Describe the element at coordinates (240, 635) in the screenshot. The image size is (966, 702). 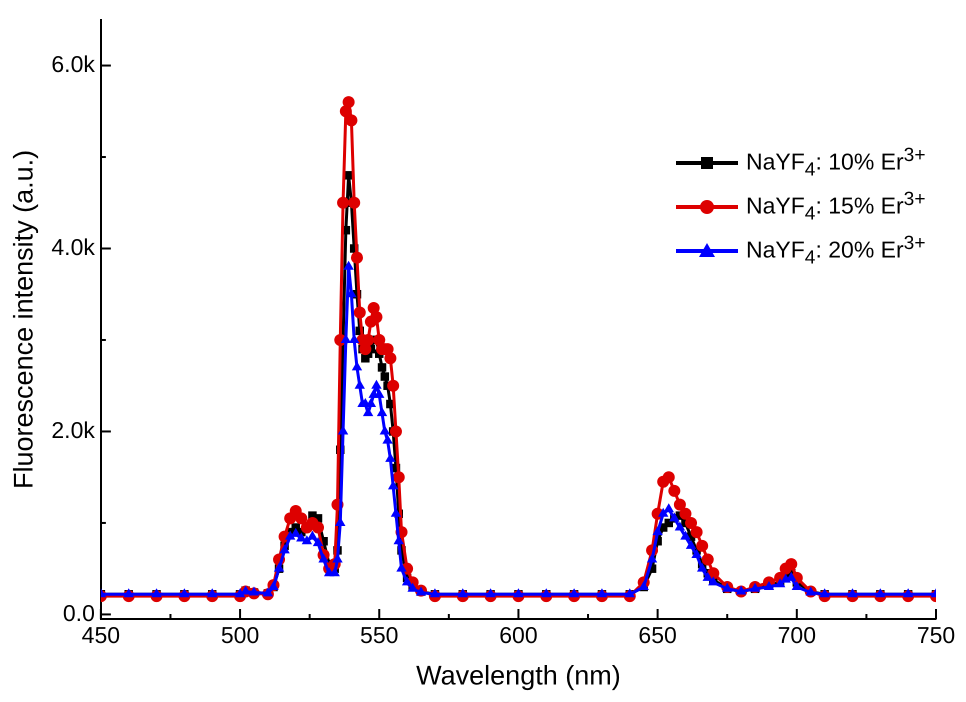
I see `x-tick-label: 500` at that location.